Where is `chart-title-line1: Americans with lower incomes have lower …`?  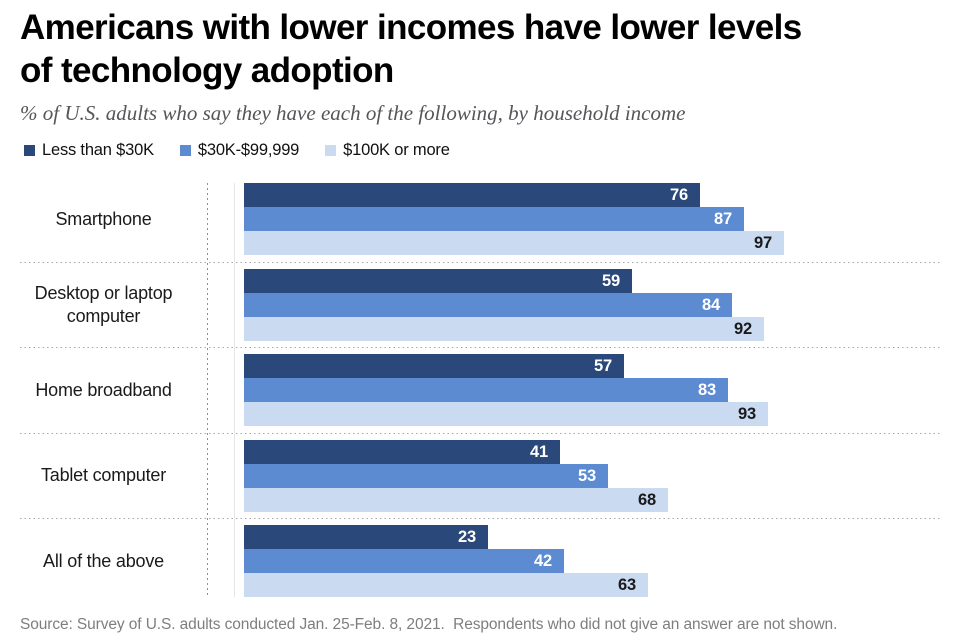 chart-title-line1: Americans with lower incomes have lower … is located at coordinates (411, 27).